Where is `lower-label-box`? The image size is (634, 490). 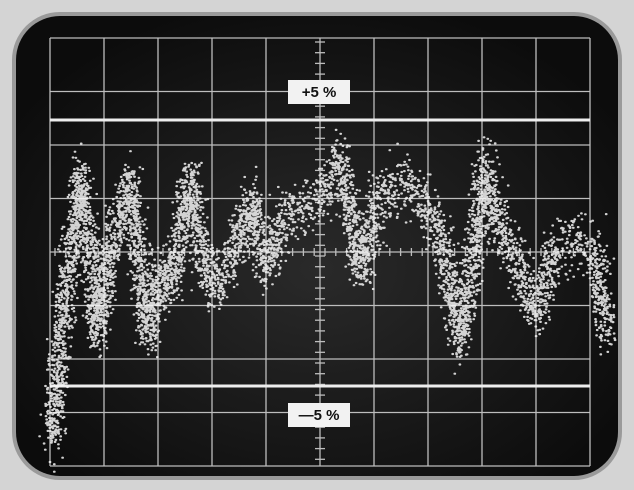 lower-label-box is located at coordinates (319, 415).